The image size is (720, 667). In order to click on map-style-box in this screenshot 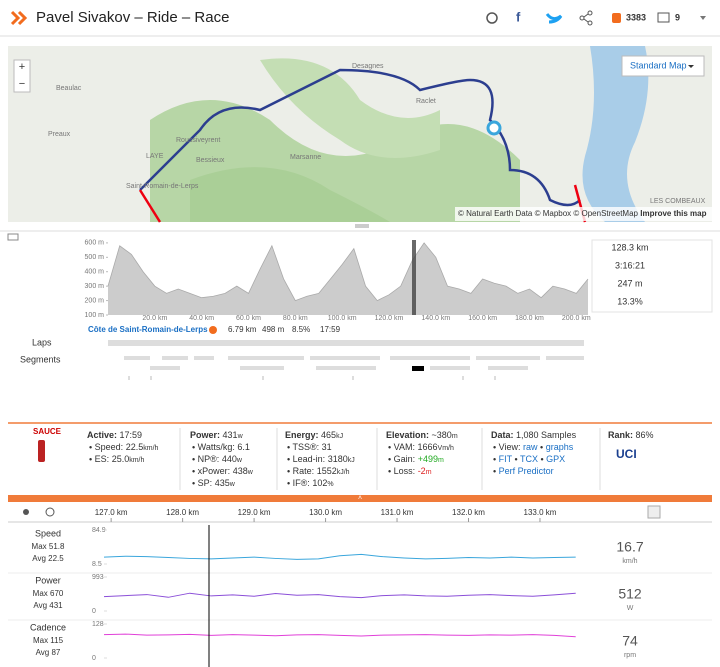, I will do `click(663, 66)`.